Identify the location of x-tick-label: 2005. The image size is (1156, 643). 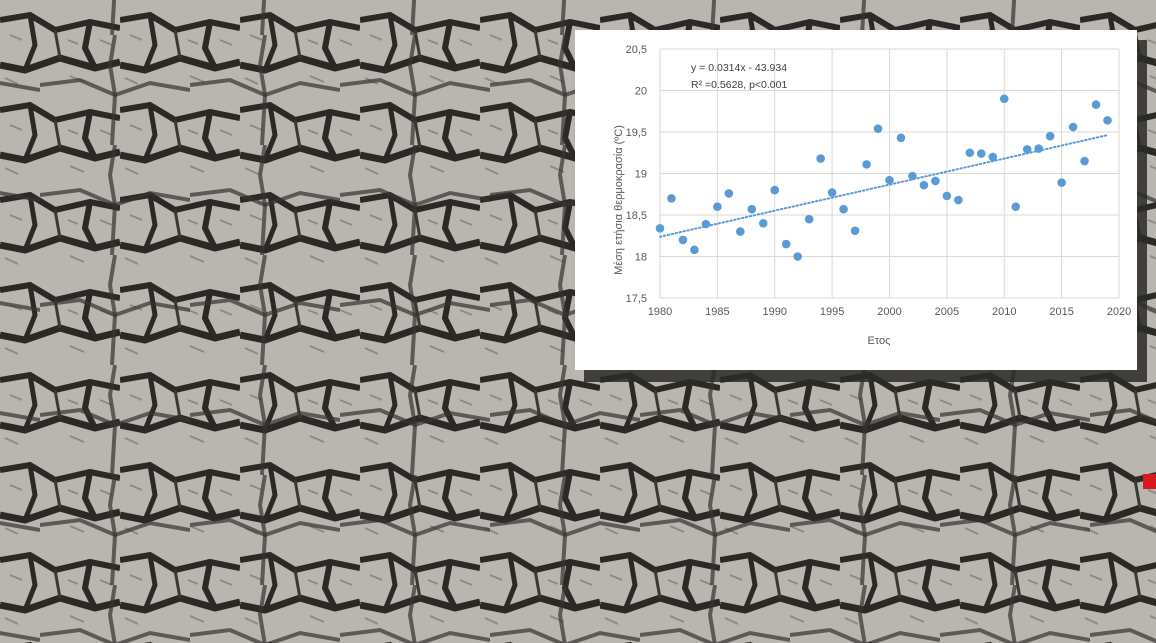
(947, 312).